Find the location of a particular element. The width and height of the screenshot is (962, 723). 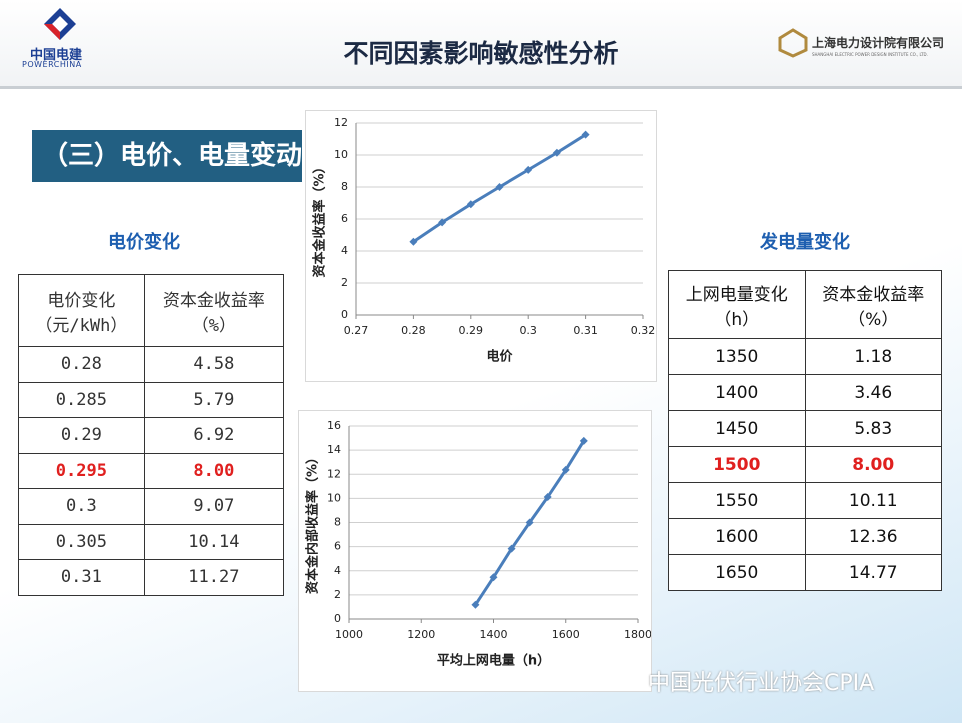

x-tick-label: 0.3 is located at coordinates (528, 330).